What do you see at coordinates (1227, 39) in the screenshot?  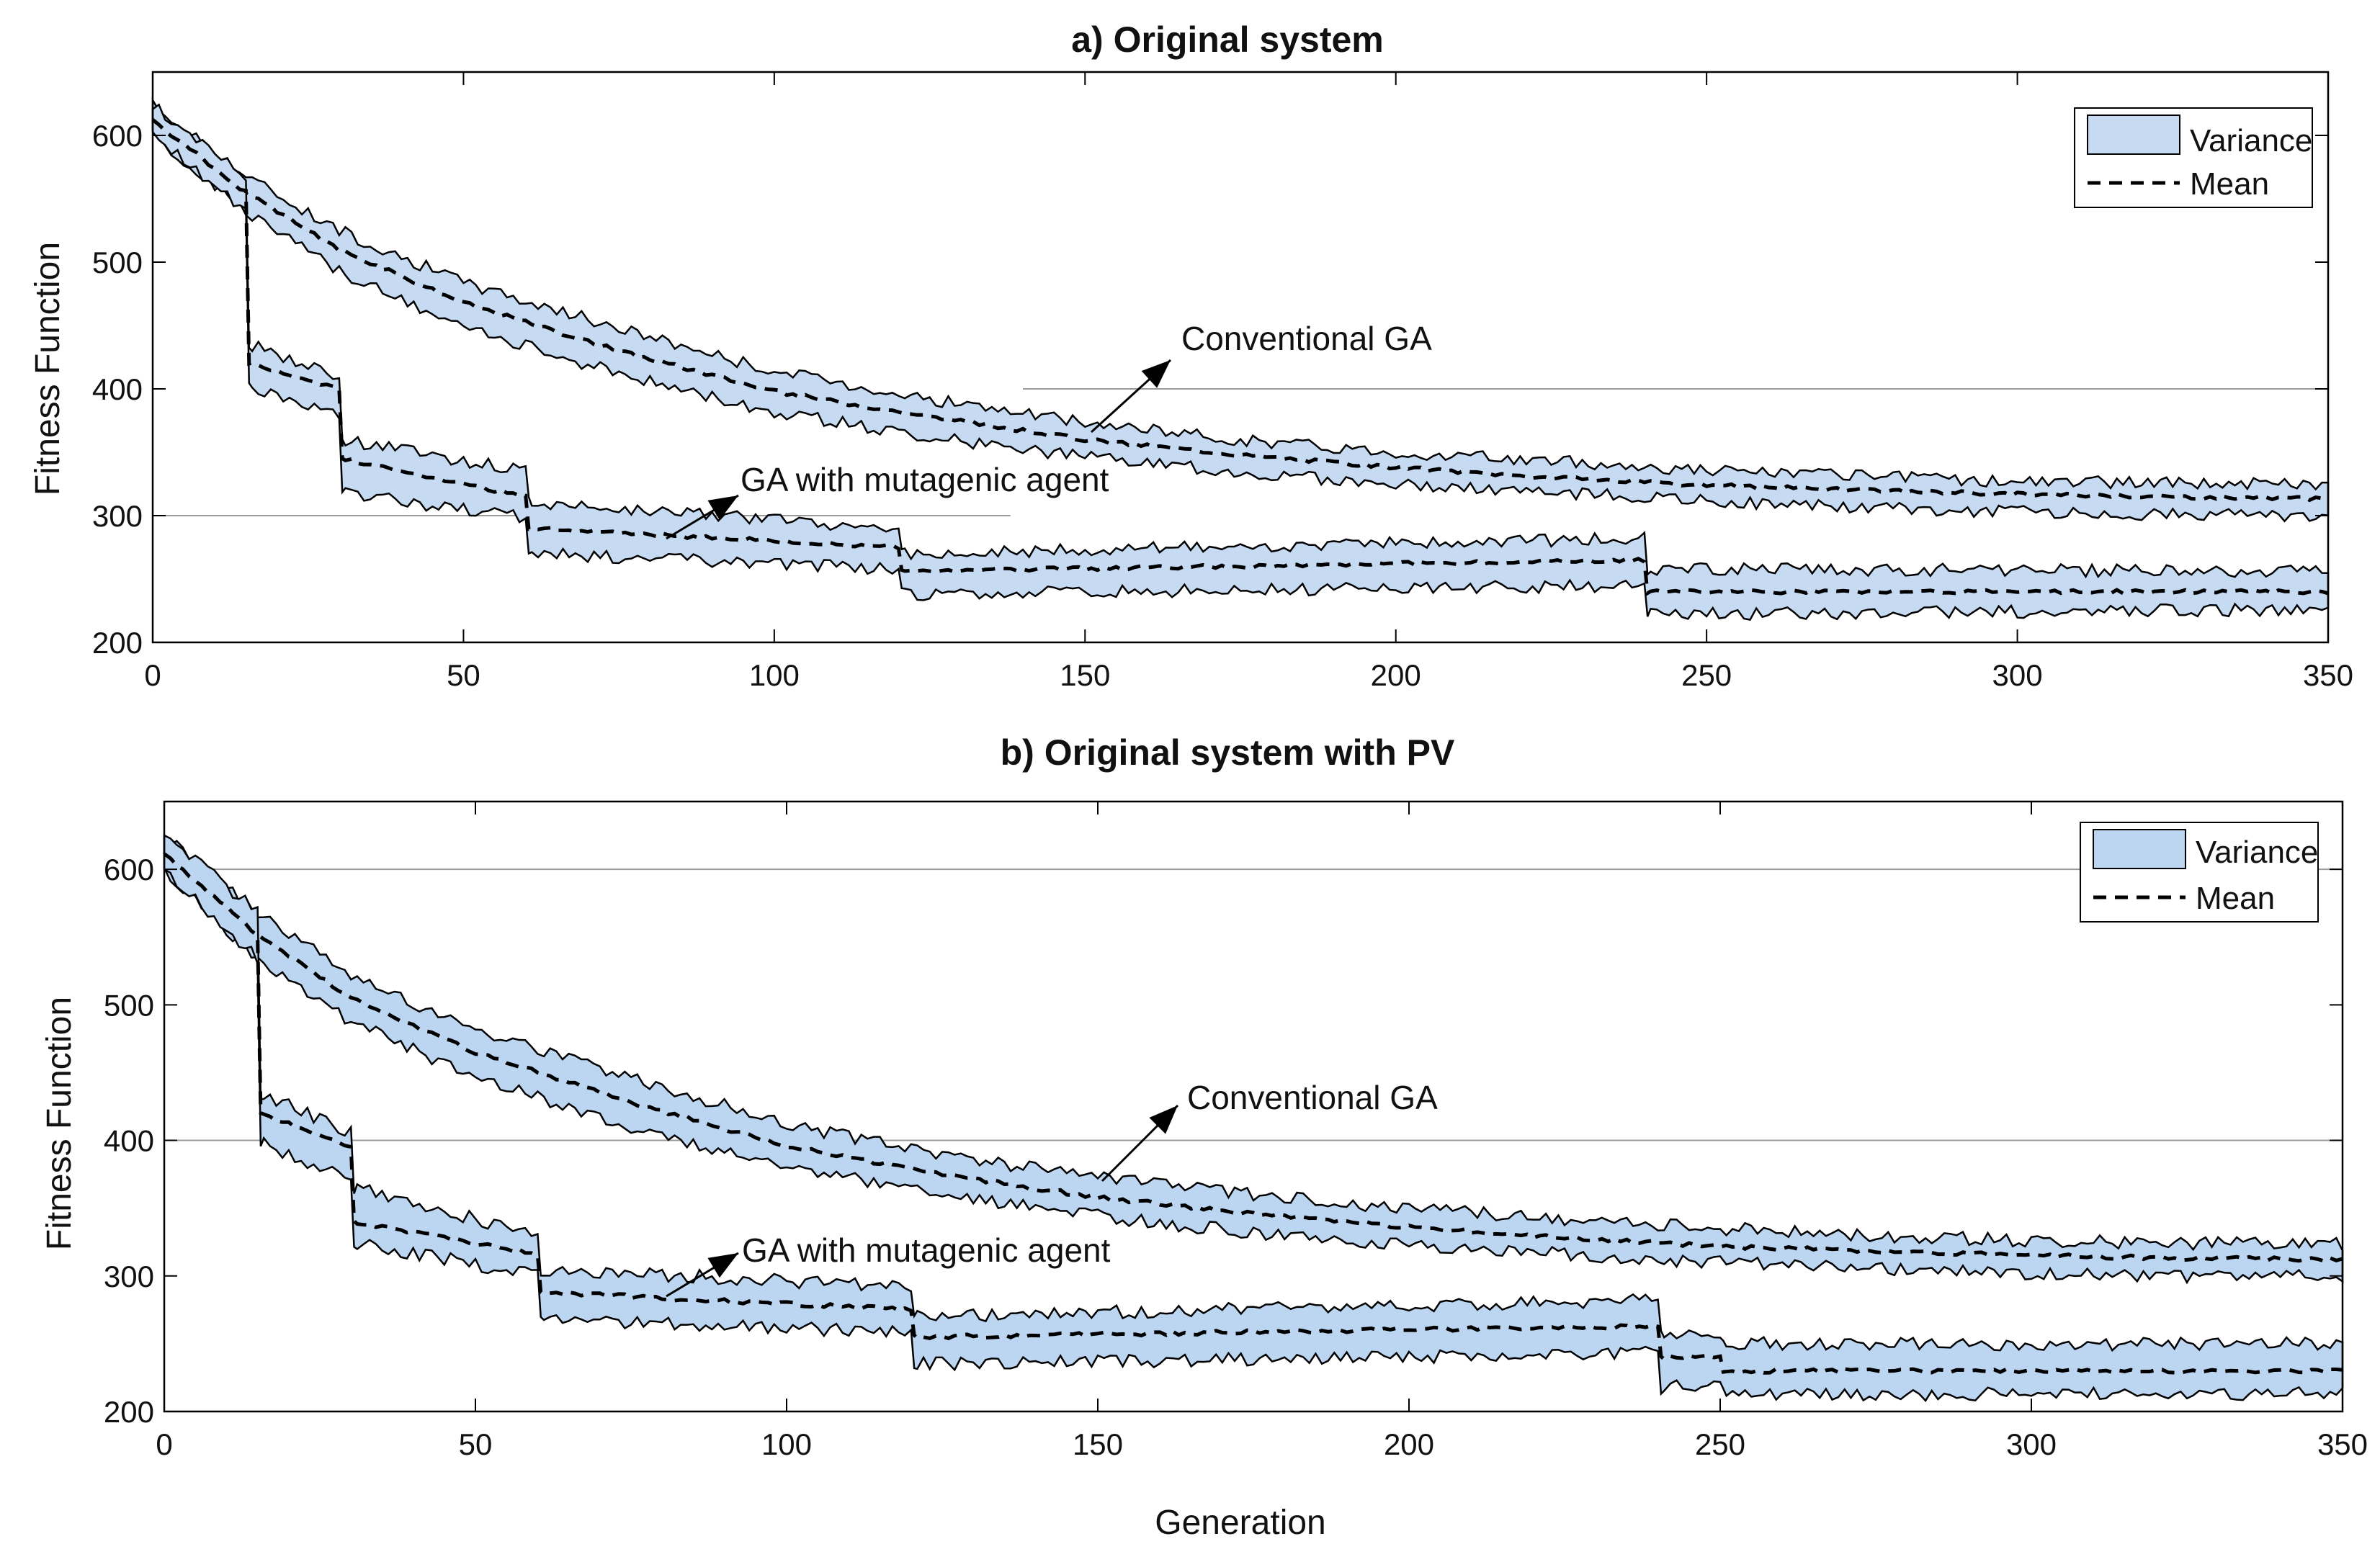 I see `chart-title: a) Original system` at bounding box center [1227, 39].